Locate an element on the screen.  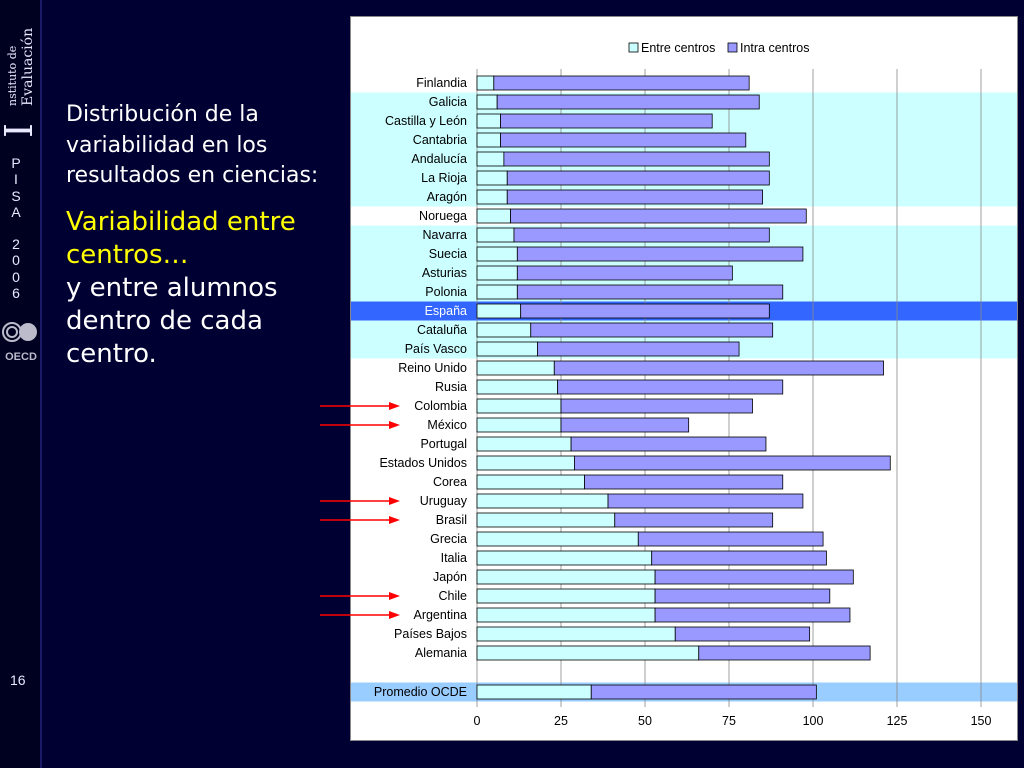
institute-logo: I nstituto de Evaluación is located at coordinates (20, 83).